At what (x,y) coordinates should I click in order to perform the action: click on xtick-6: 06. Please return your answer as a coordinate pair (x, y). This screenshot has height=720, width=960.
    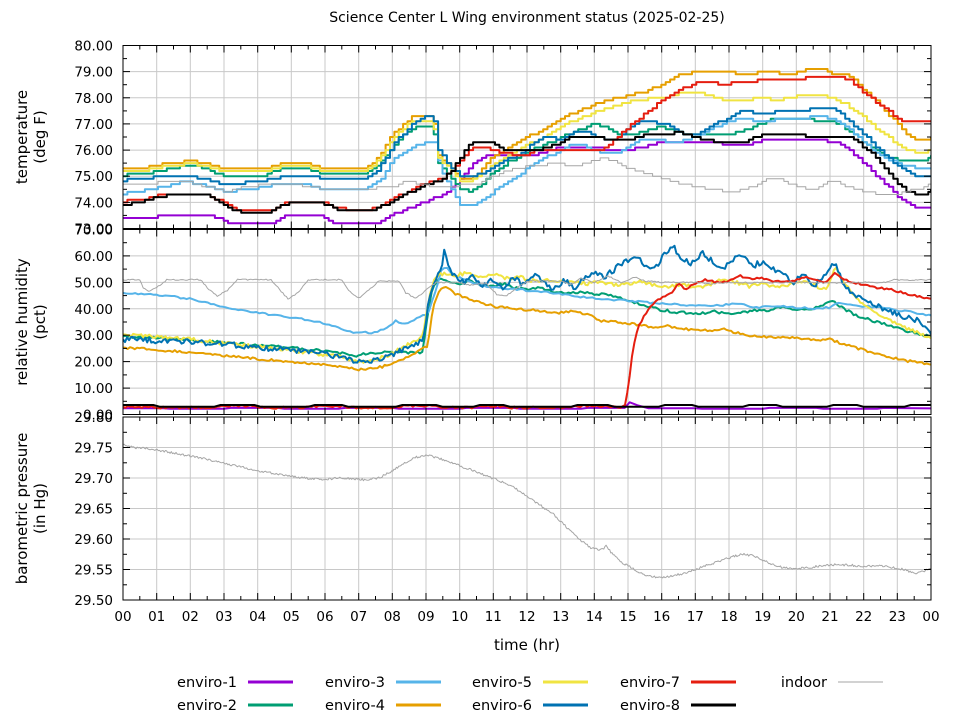
    Looking at the image, I should click on (324, 617).